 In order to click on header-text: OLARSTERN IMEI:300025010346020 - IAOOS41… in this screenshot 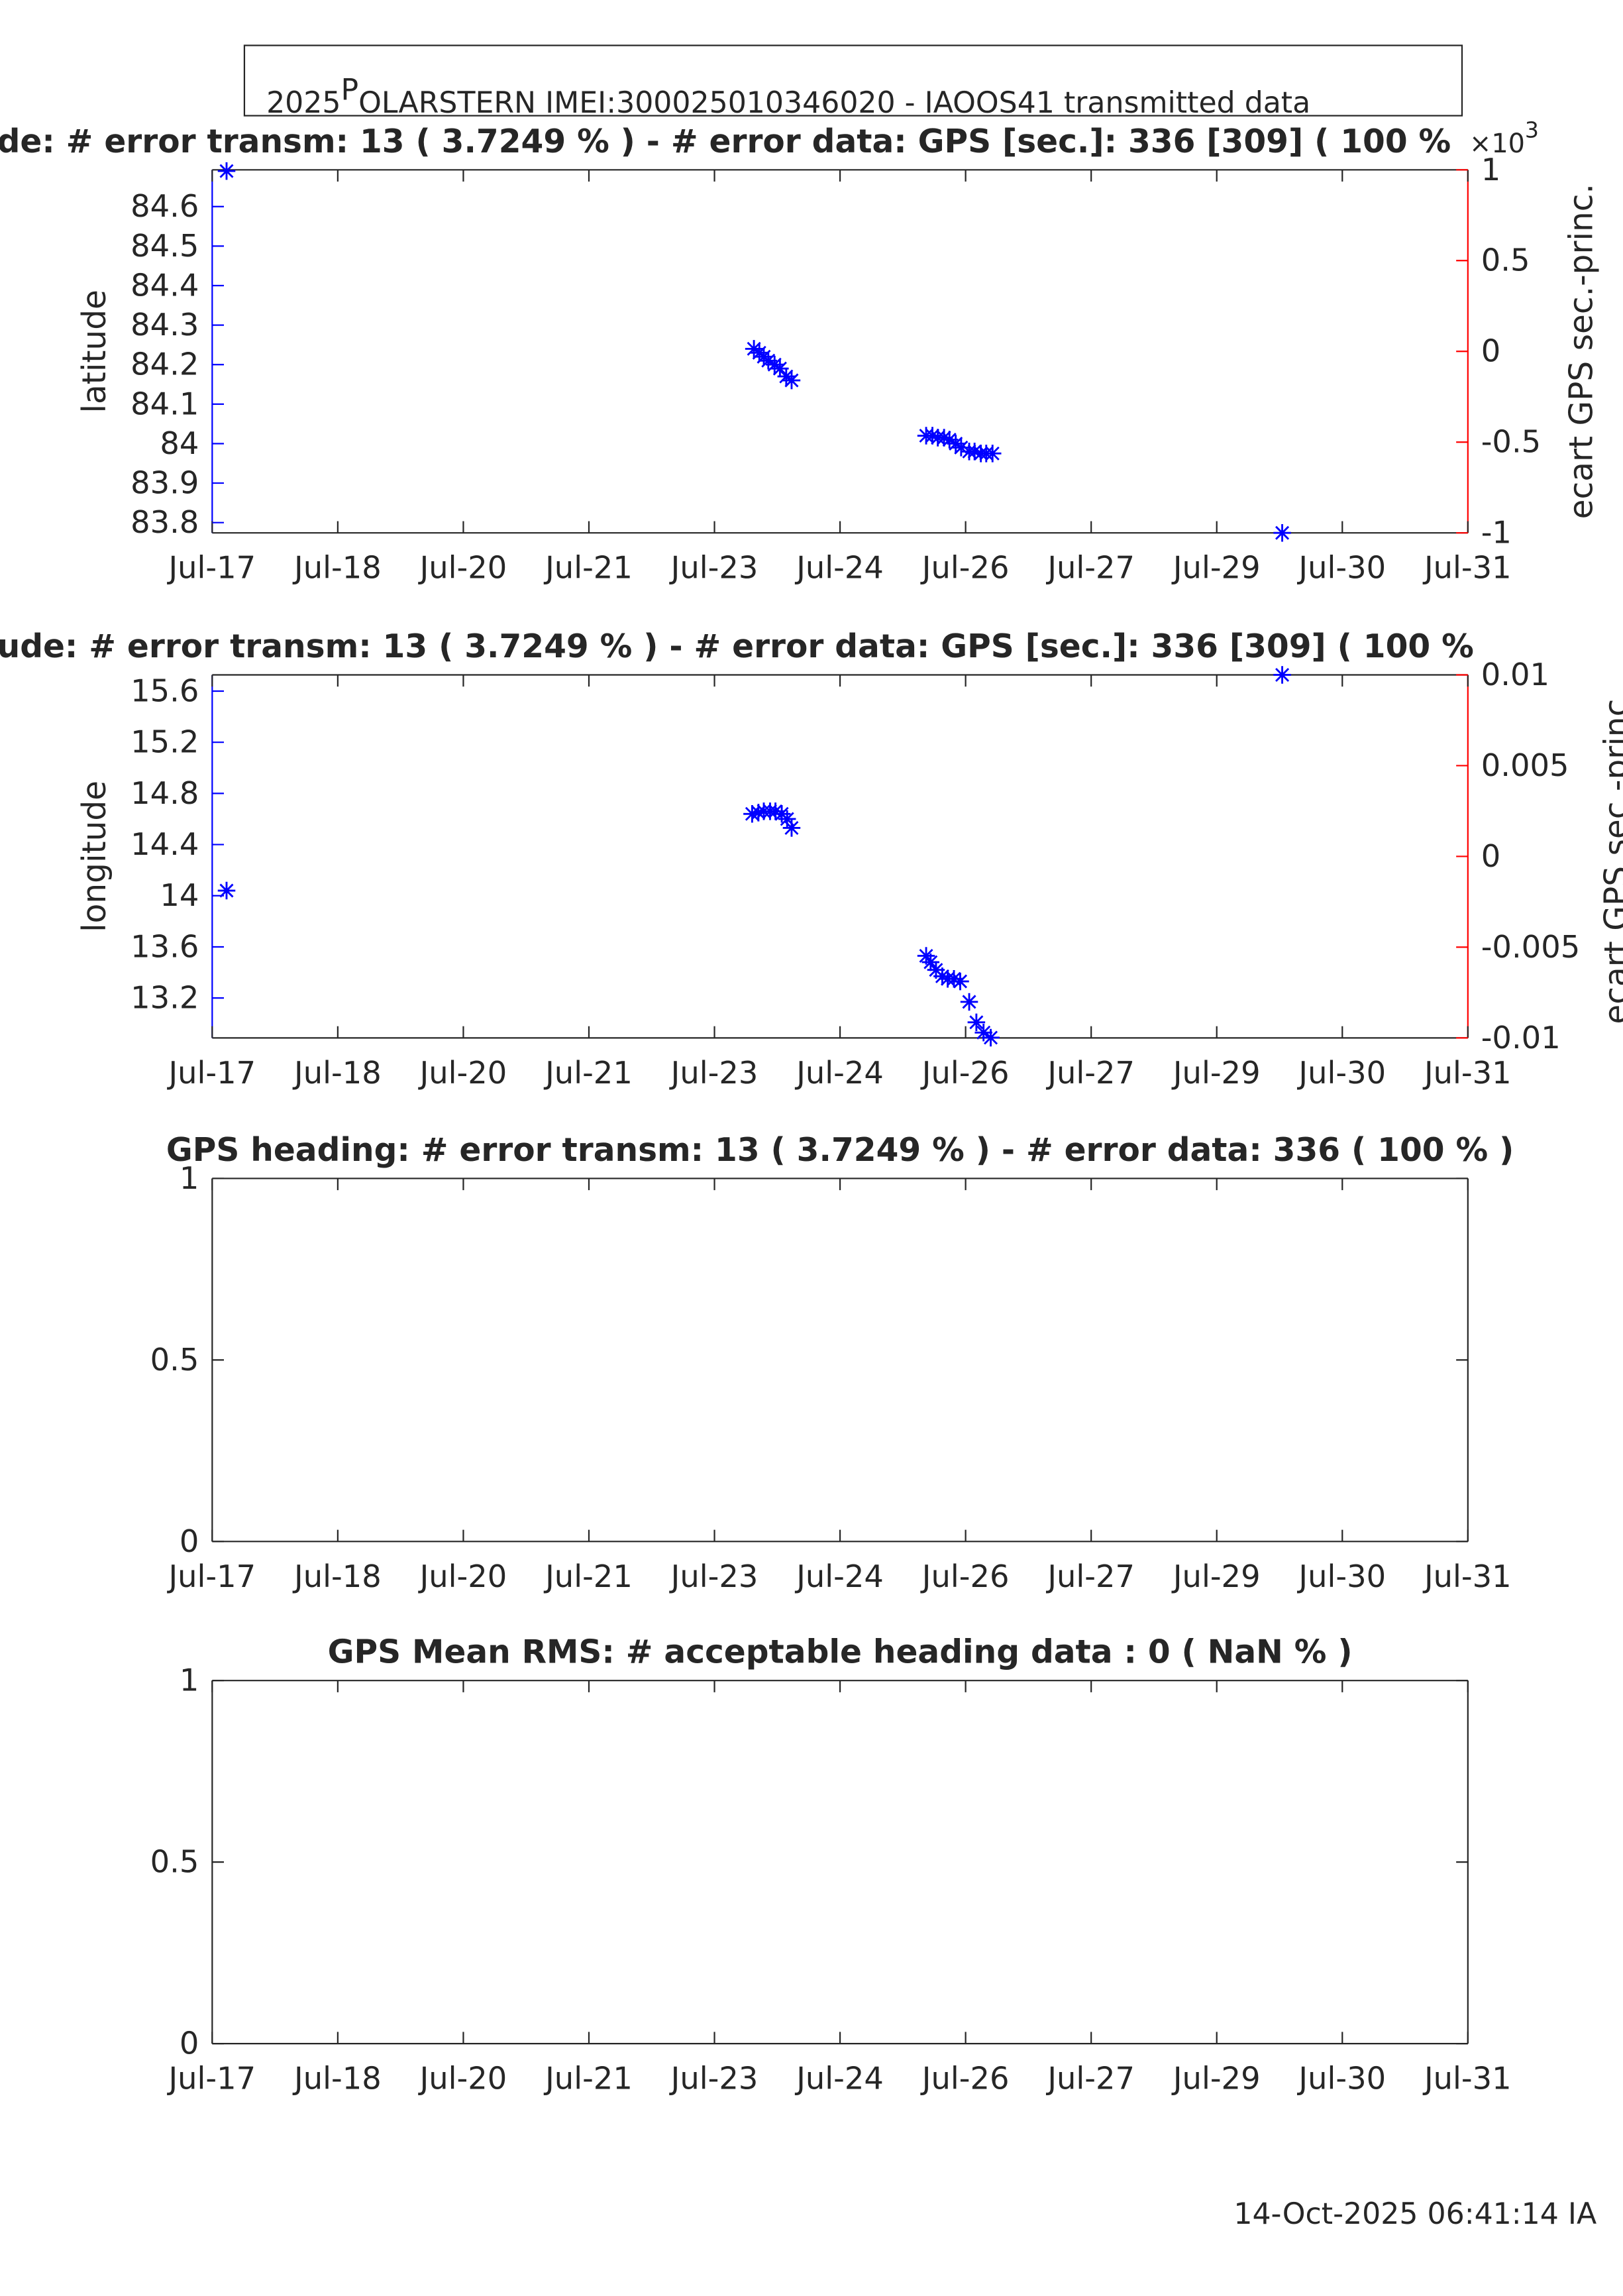, I will do `click(834, 103)`.